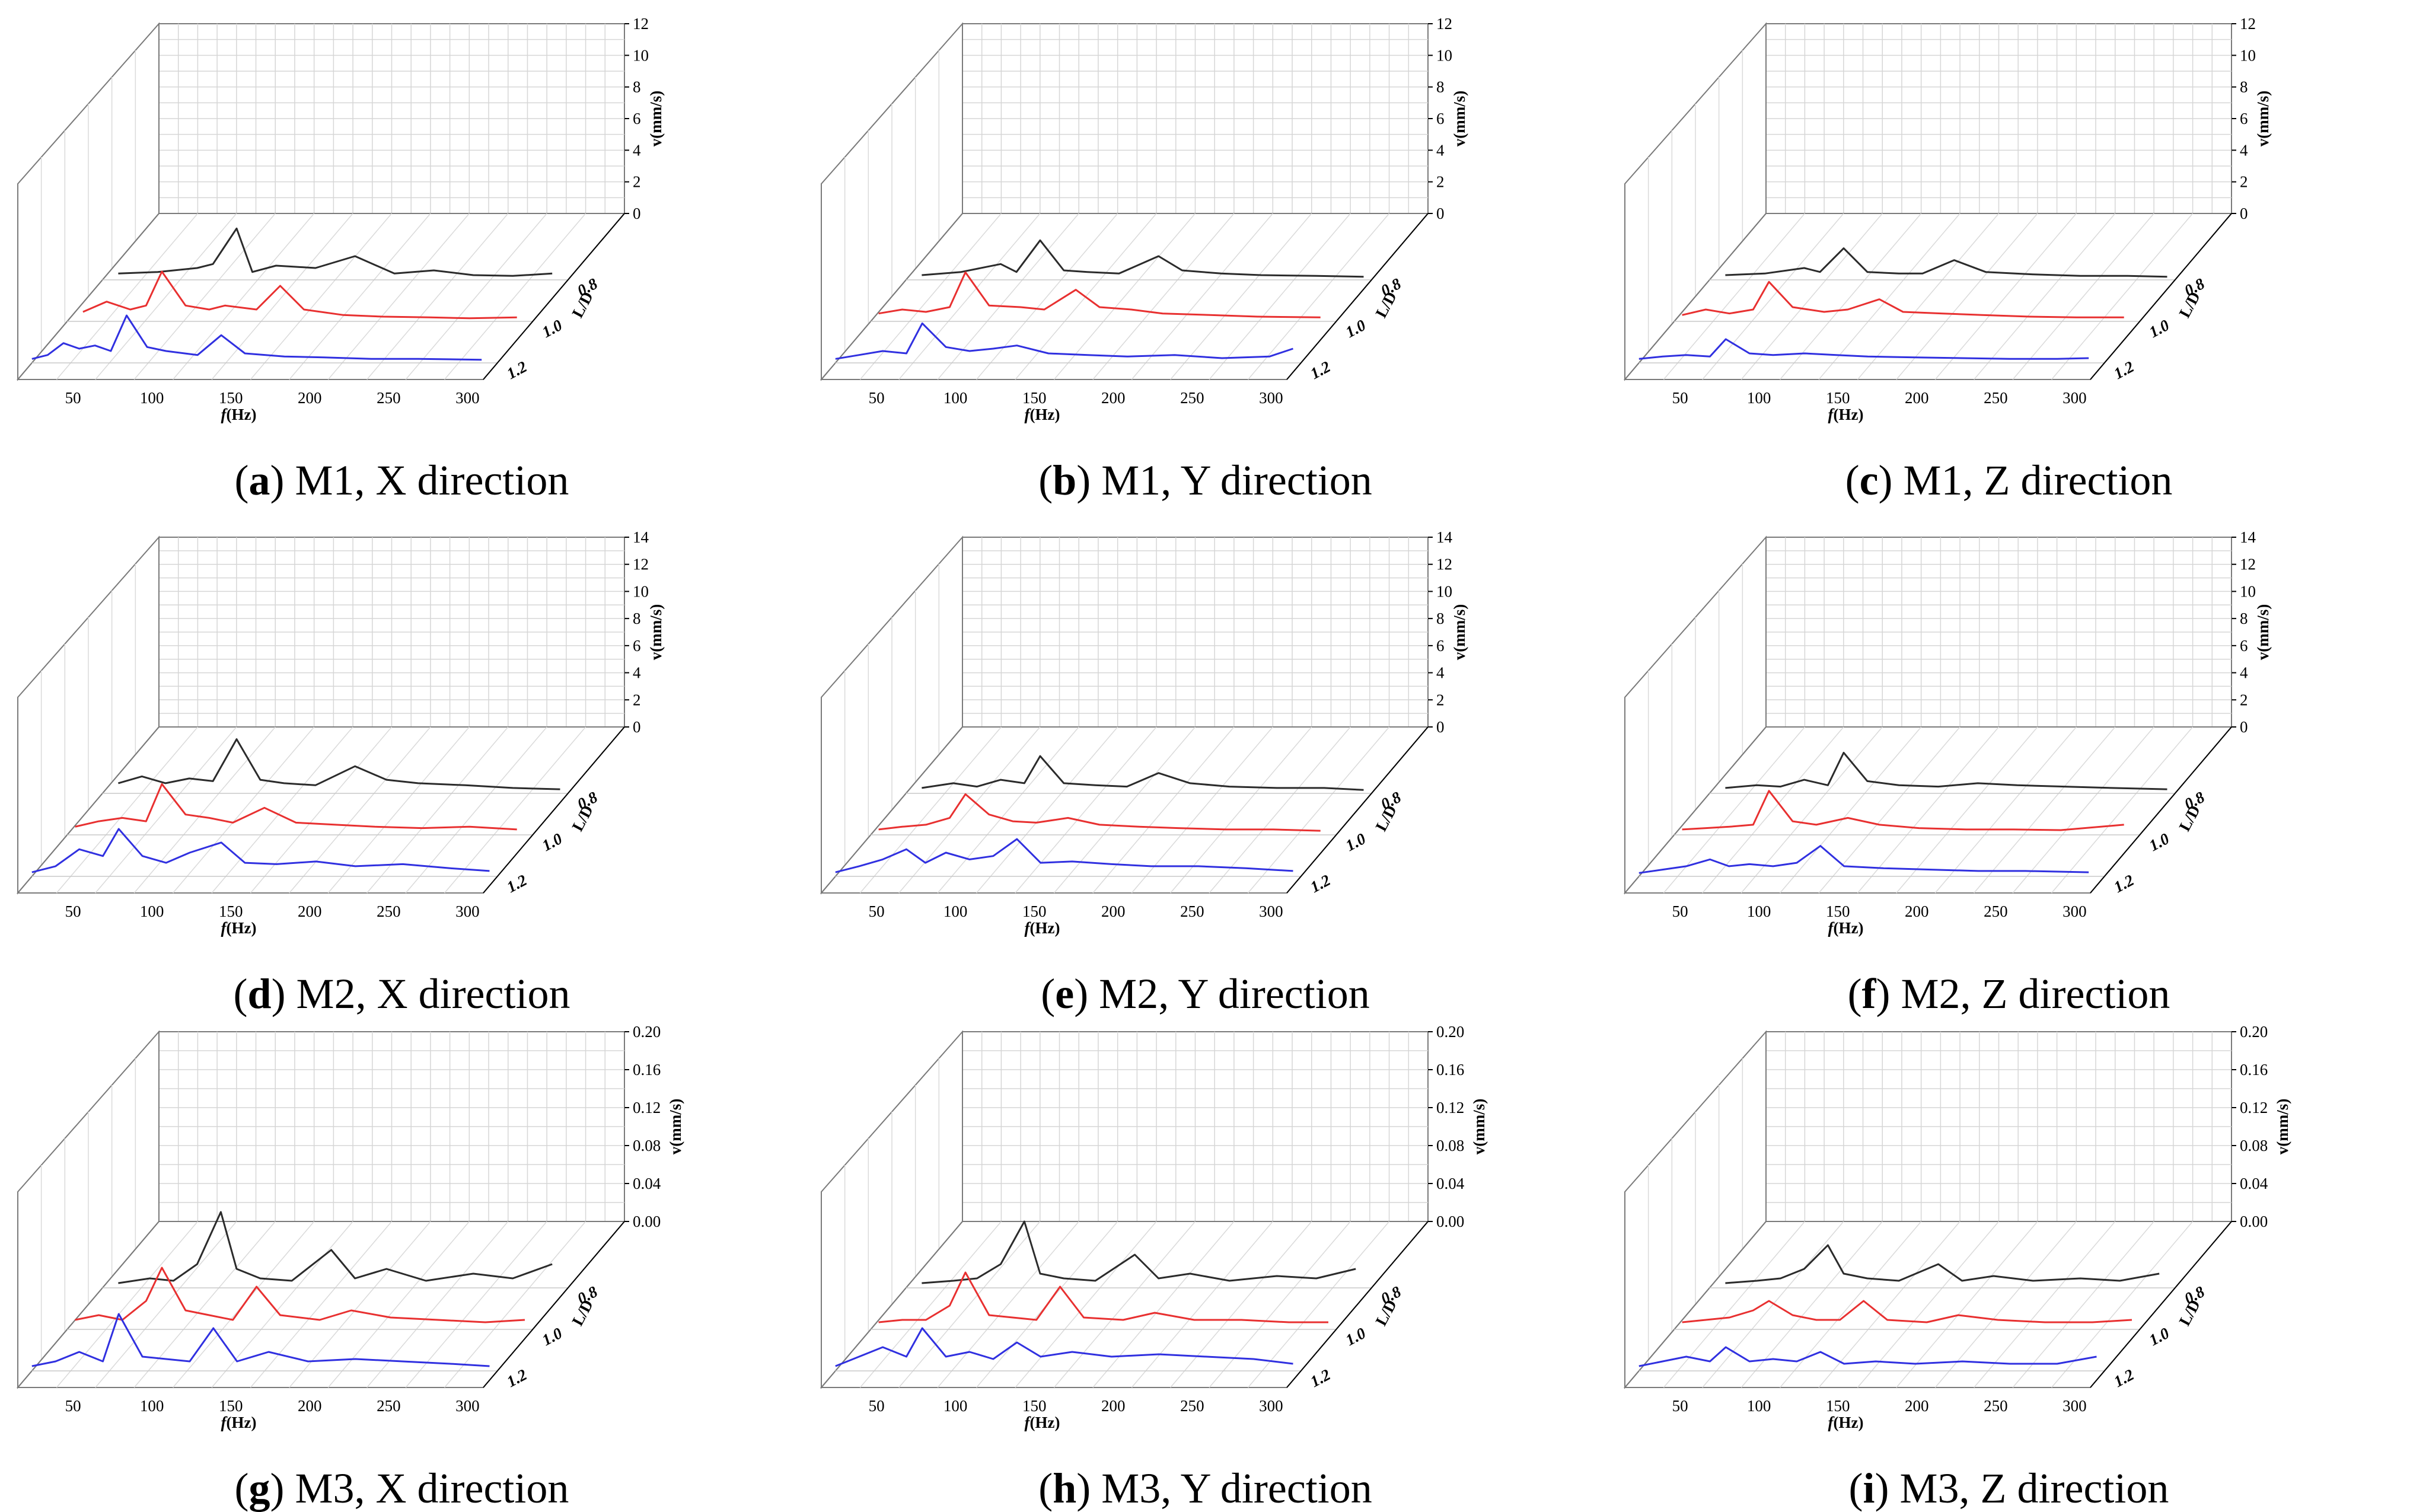 This screenshot has width=2410, height=1512. Describe the element at coordinates (554, 1304) in the screenshot. I see `depth-axis` at that location.